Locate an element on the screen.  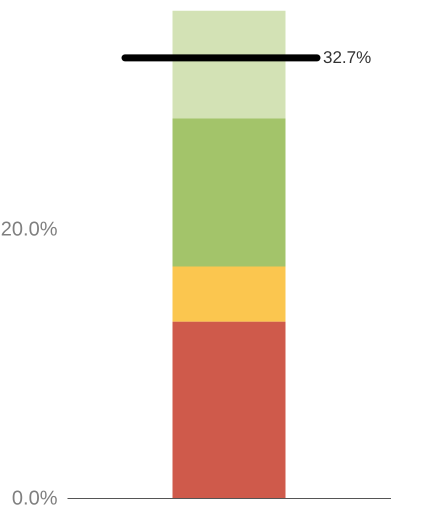
ref-line-label: 32.7% is located at coordinates (347, 57).